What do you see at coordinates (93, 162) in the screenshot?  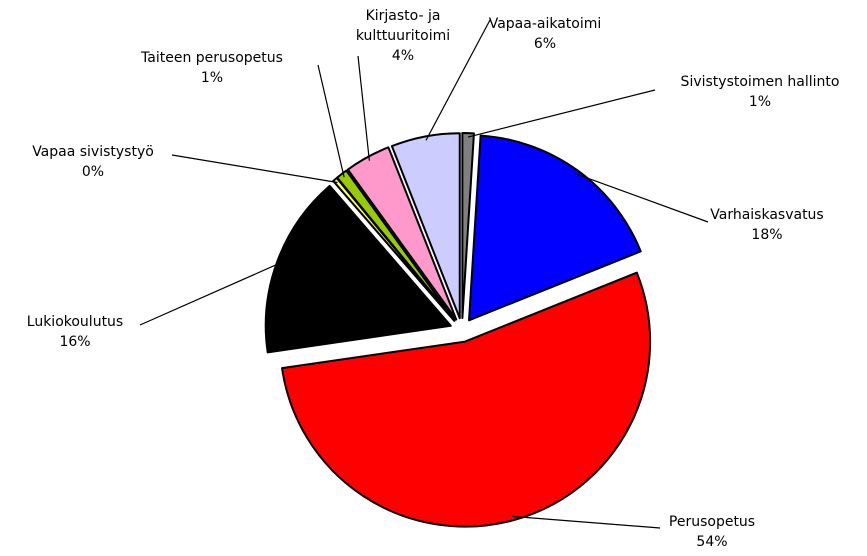 I see `slice-label: Vapaa sivistystyö 0%` at bounding box center [93, 162].